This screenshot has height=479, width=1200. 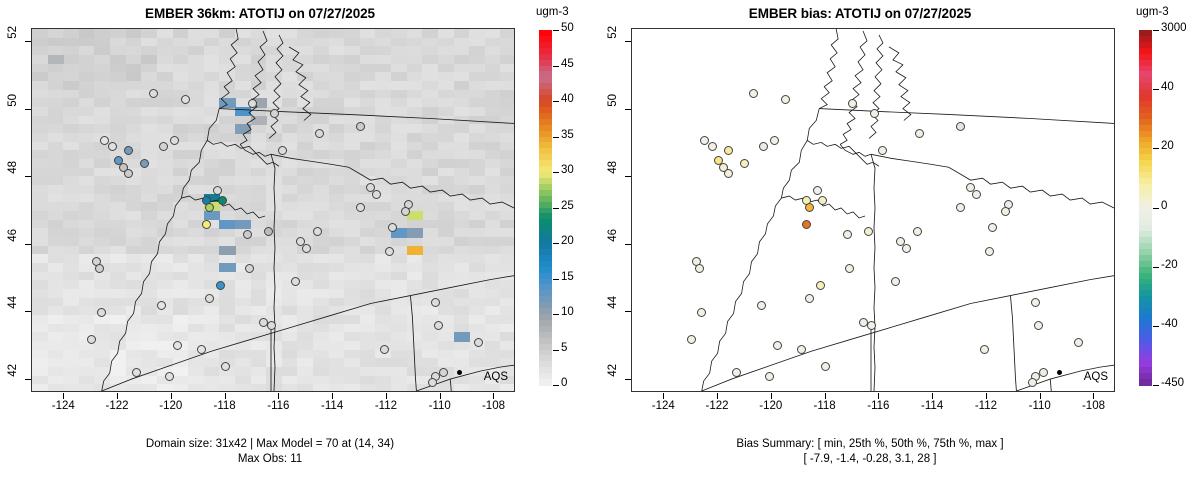 I want to click on colorbar-tick, so click(x=556, y=101).